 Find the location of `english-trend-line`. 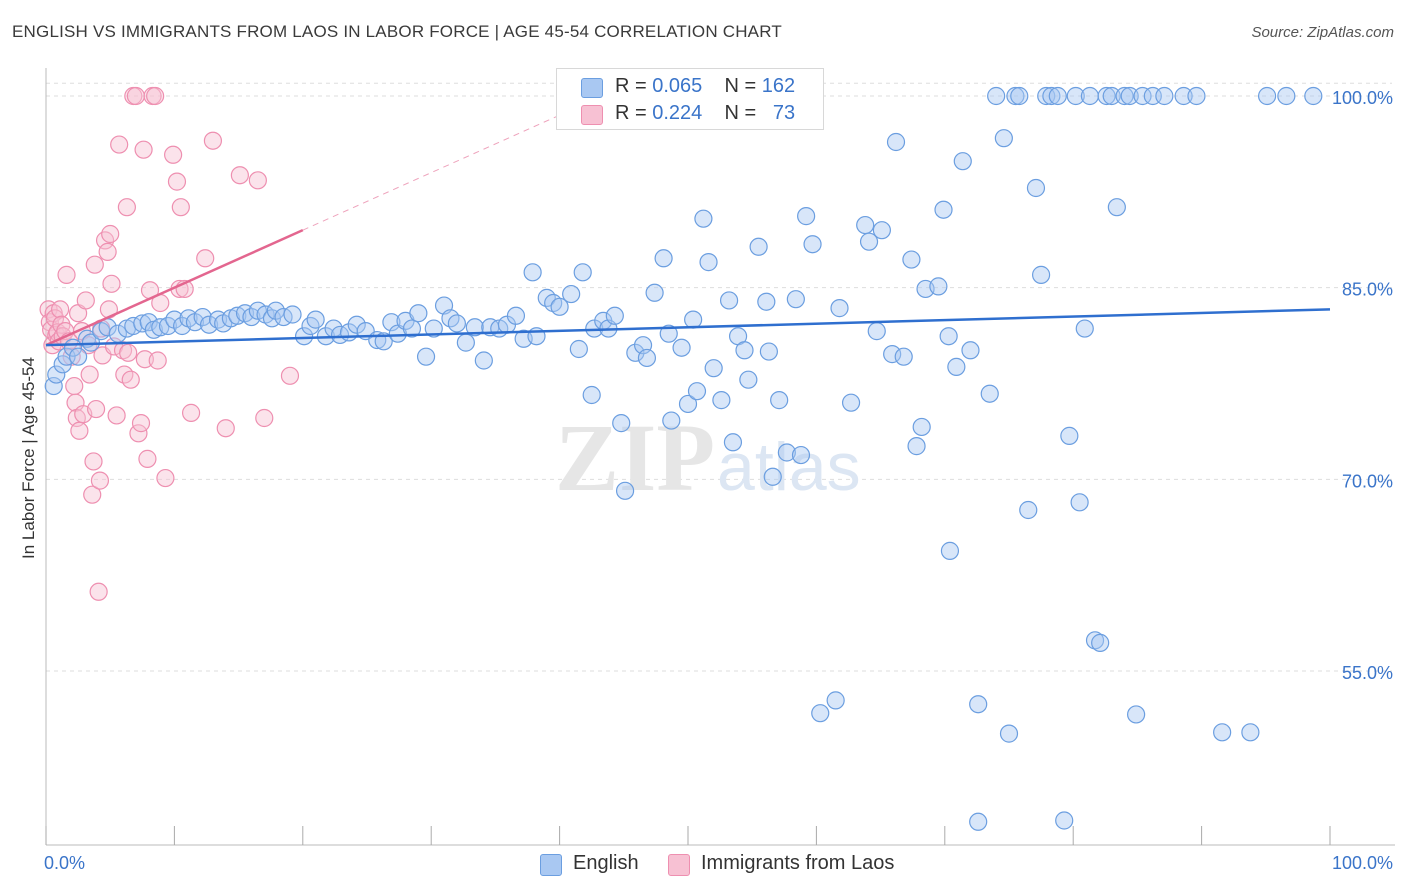

english-trend-line is located at coordinates (688, 327).